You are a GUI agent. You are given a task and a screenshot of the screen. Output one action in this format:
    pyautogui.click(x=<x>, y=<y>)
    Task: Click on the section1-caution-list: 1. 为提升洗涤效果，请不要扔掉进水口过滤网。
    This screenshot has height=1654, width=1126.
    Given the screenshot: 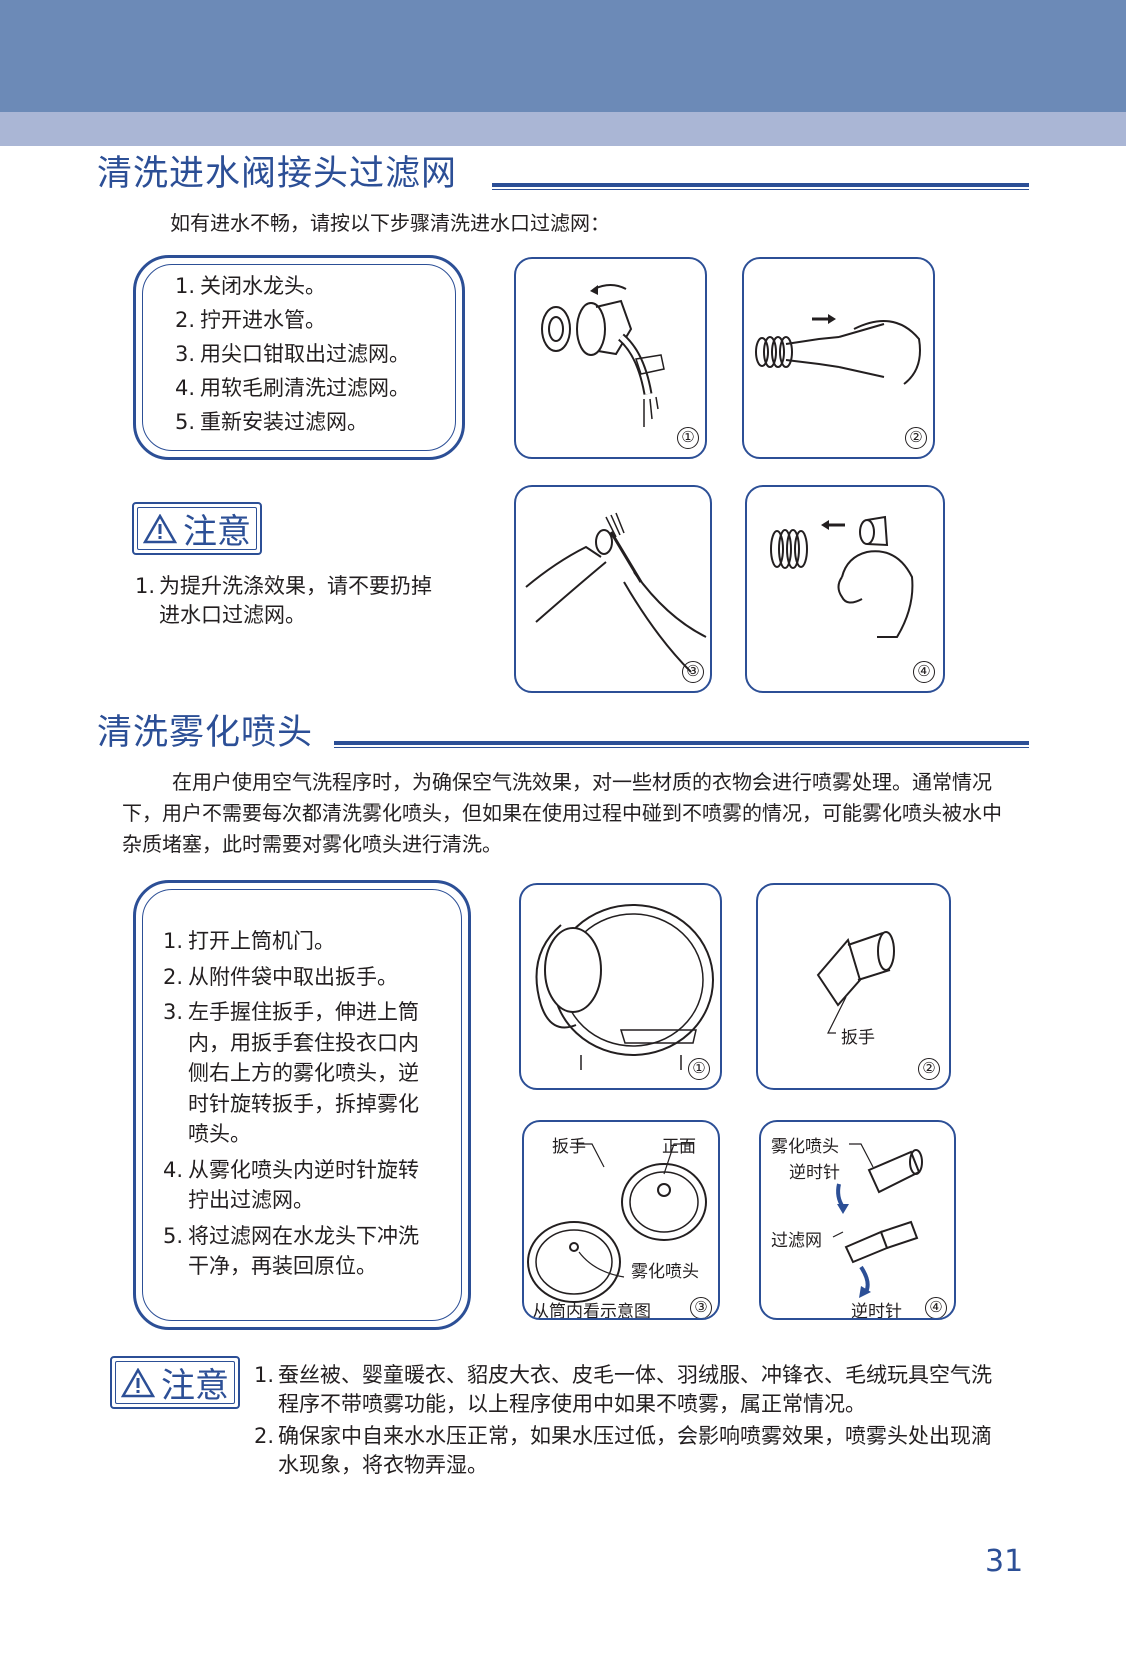 What is the action you would take?
    pyautogui.click(x=285, y=601)
    